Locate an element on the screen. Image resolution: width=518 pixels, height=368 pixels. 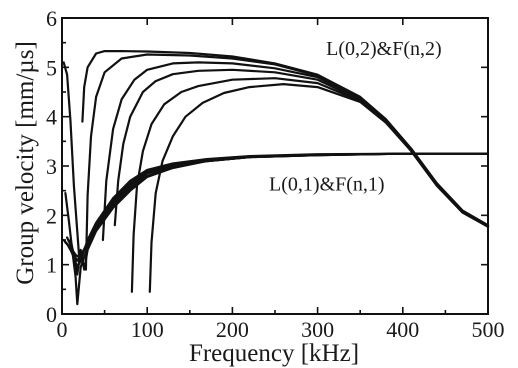
y-tick-label: 0 is located at coordinates (51, 314).